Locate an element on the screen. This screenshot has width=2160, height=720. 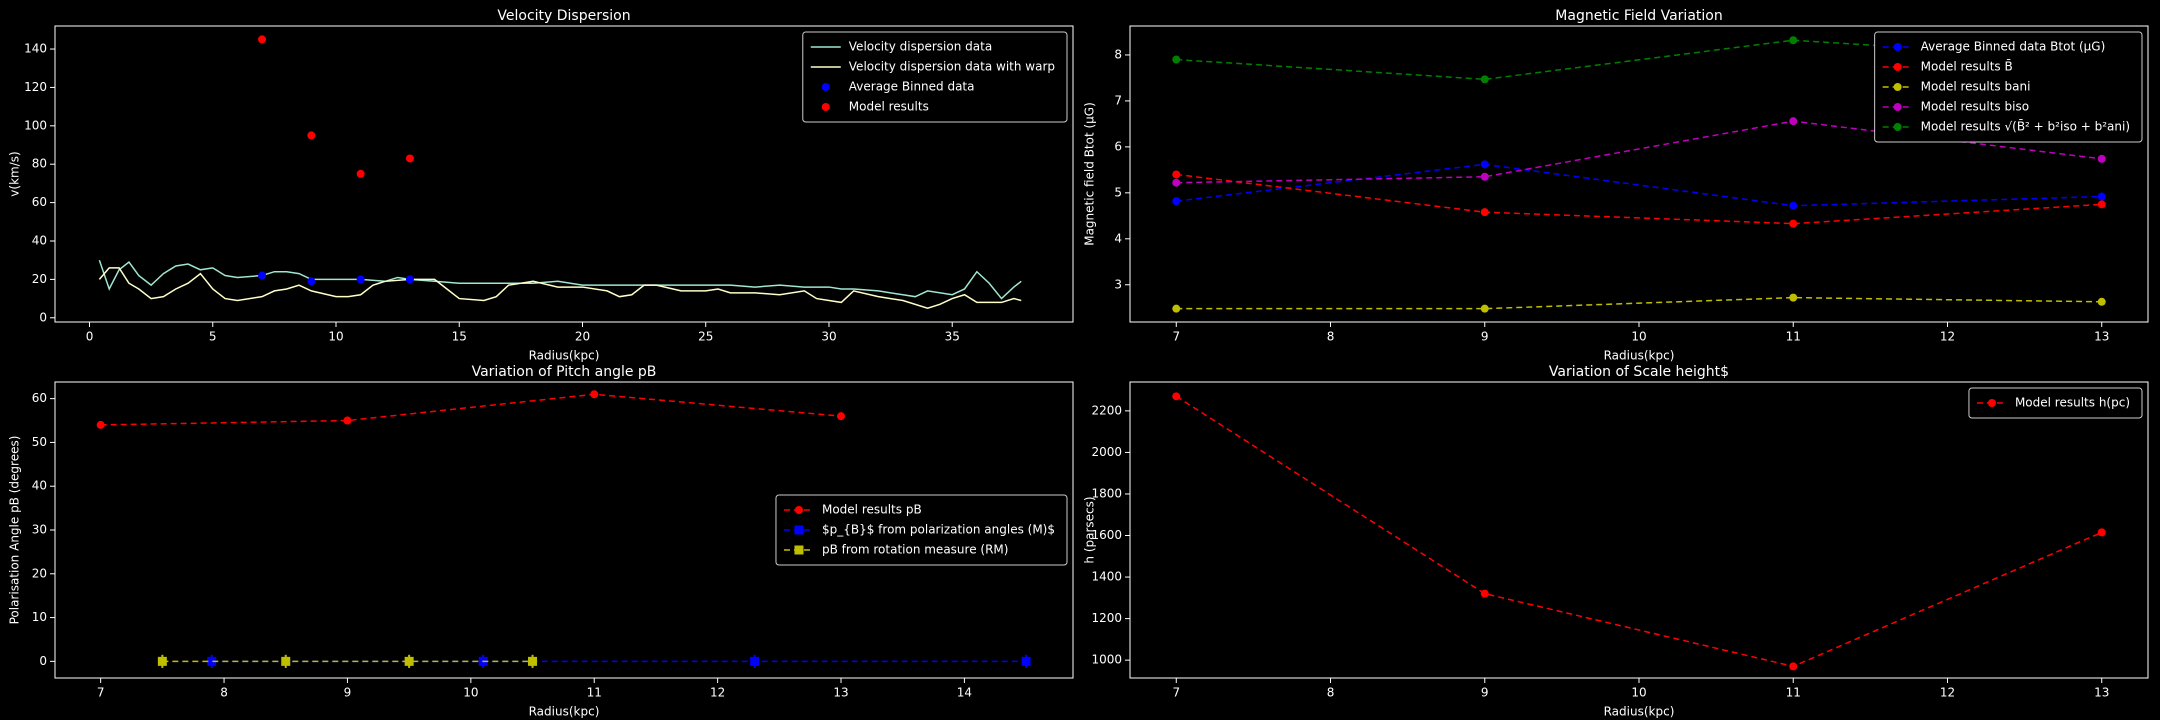
y-tick-label: 40 is located at coordinates (39, 240).